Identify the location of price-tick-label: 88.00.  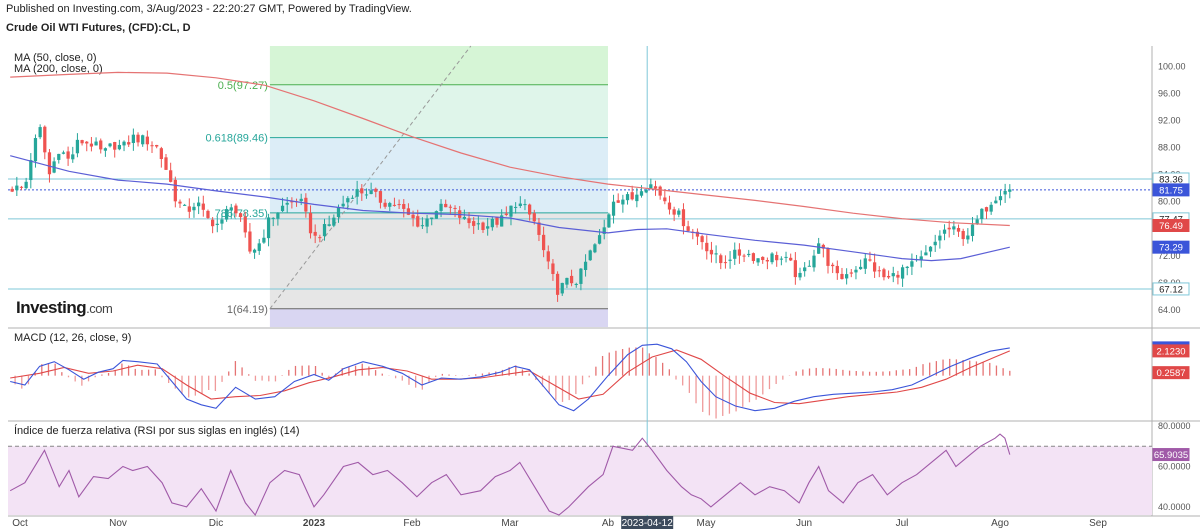
(1169, 148).